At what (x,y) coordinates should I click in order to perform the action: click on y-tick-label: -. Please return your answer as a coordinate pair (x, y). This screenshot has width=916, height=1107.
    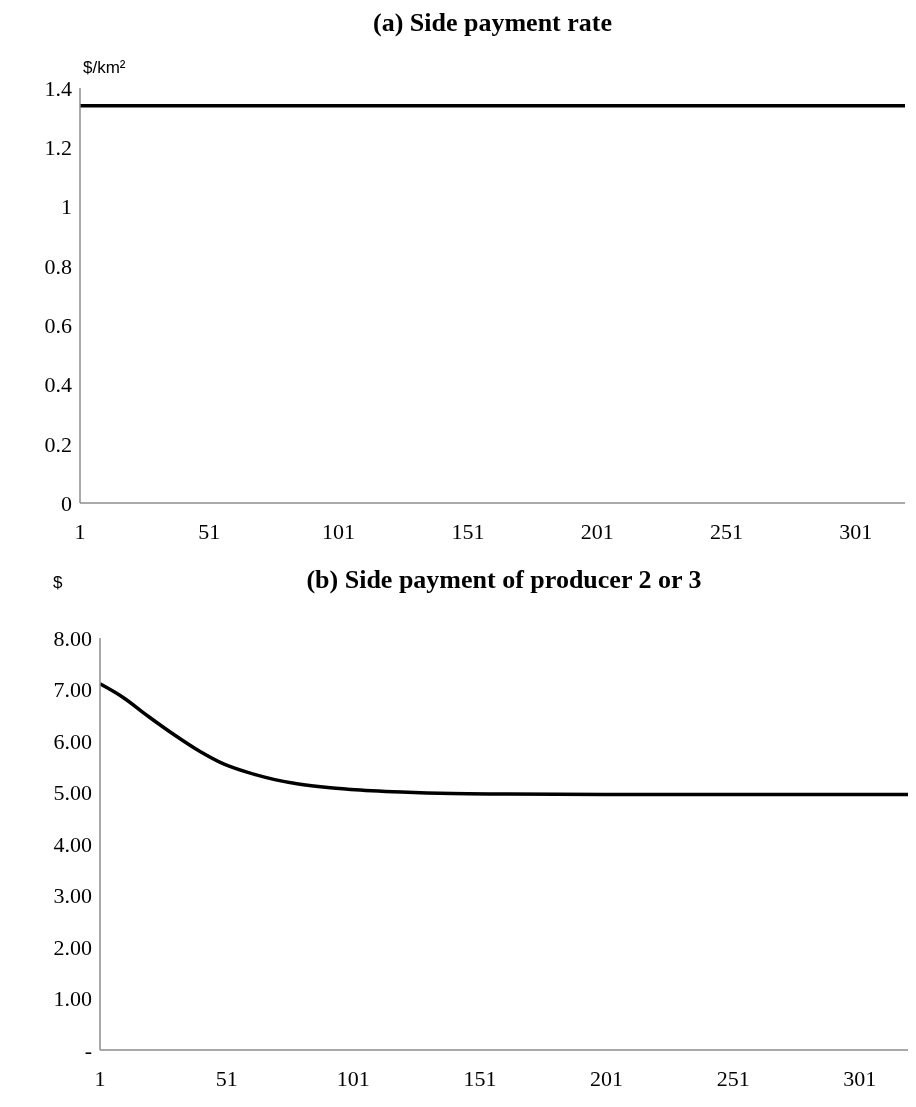
    Looking at the image, I should click on (88, 1050).